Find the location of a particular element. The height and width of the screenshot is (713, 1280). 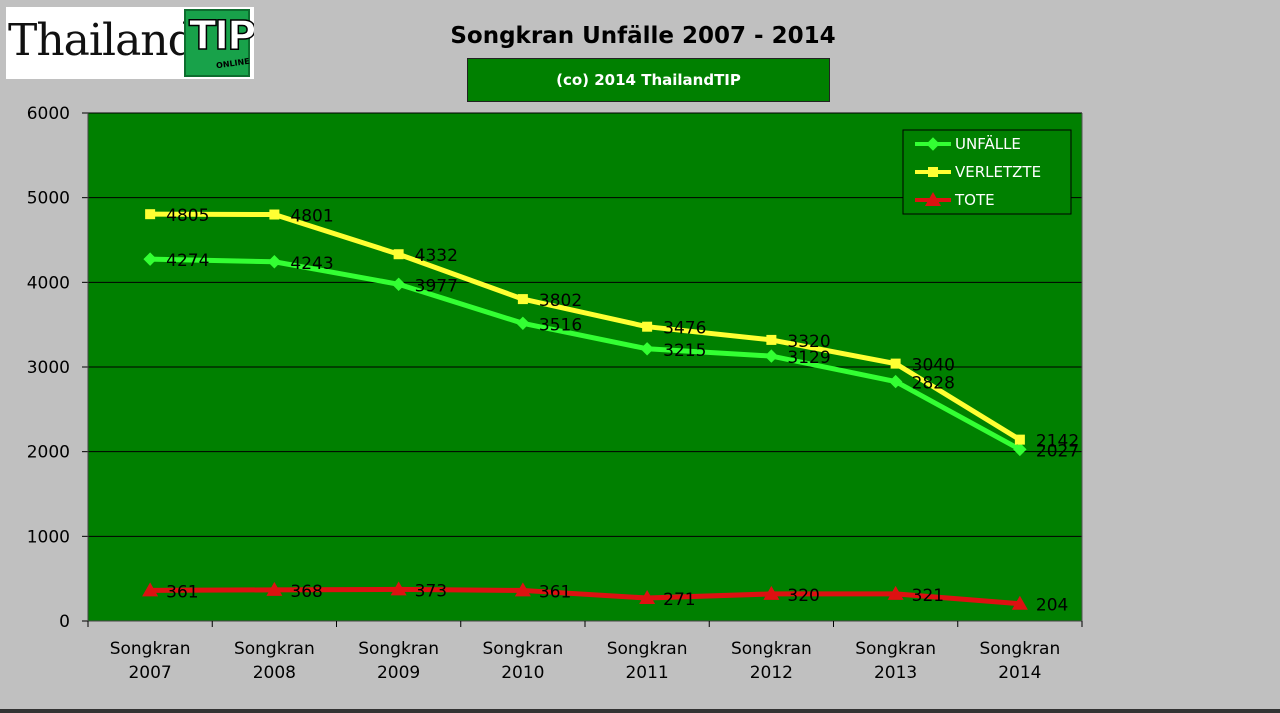

data-label-2: 271 is located at coordinates (679, 600).